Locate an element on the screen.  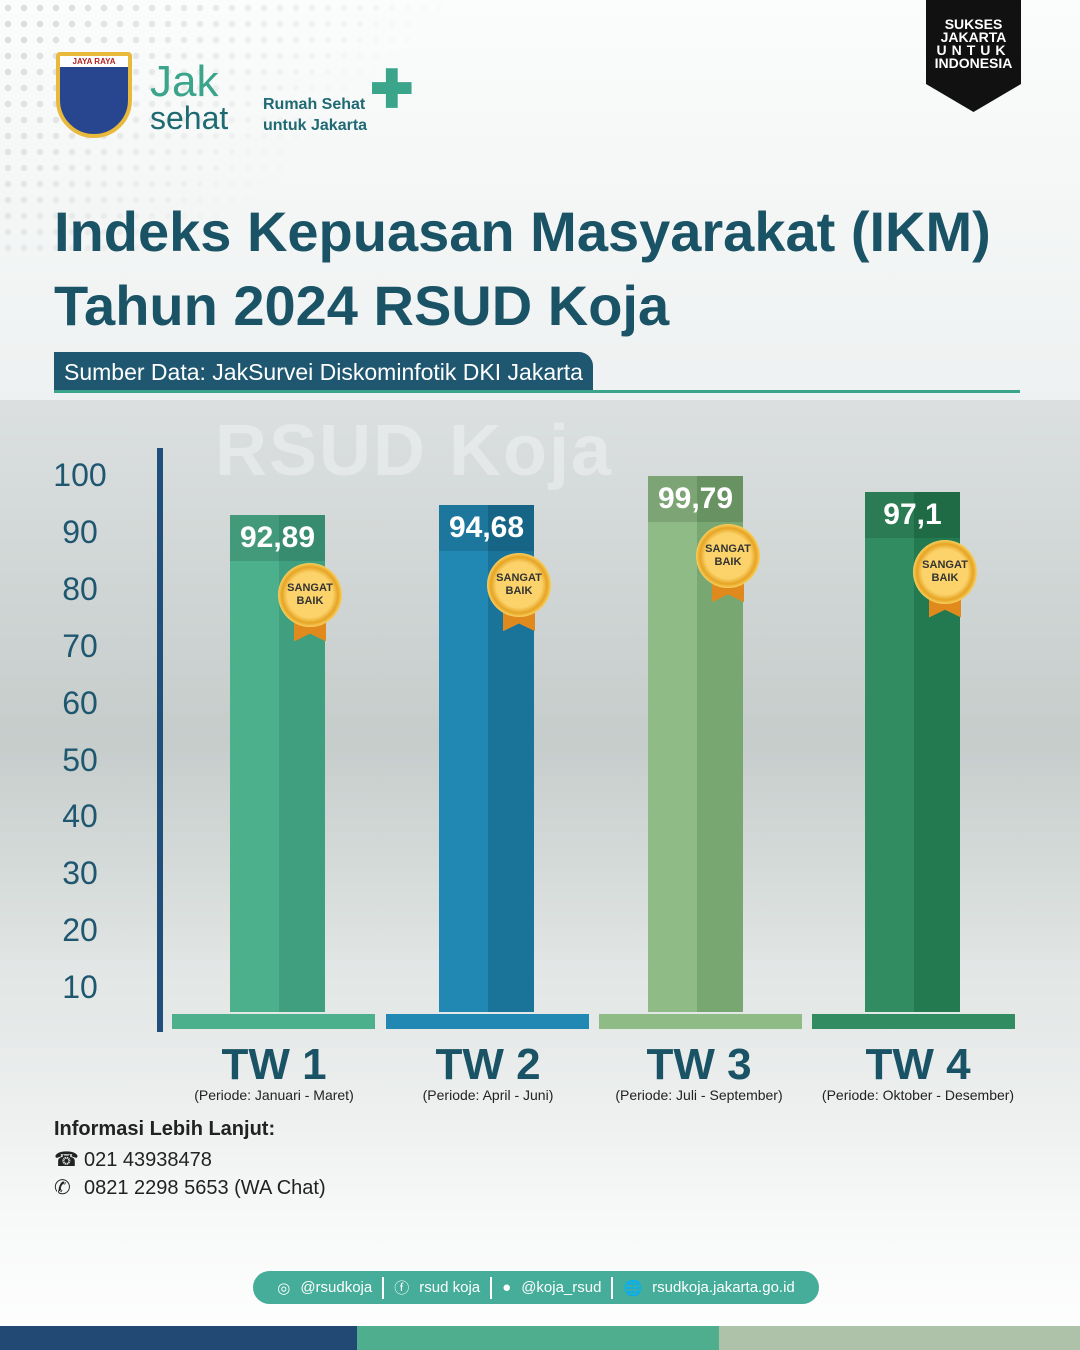
value-label: 92,89 is located at coordinates (277, 538).